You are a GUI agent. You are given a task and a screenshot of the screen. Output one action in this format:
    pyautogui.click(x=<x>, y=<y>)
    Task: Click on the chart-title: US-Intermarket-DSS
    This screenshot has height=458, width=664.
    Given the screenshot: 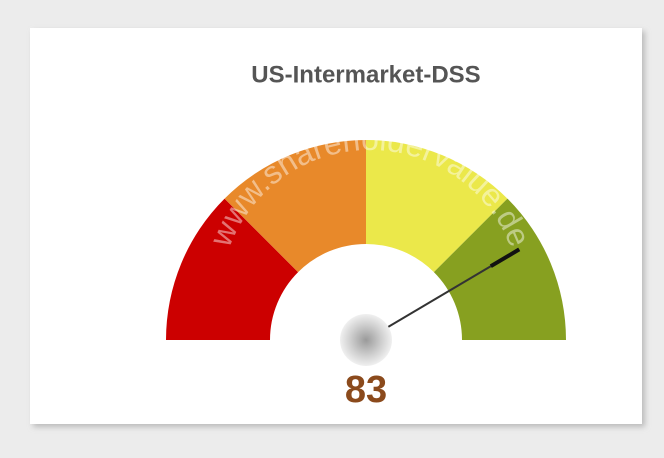 What is the action you would take?
    pyautogui.click(x=365, y=74)
    